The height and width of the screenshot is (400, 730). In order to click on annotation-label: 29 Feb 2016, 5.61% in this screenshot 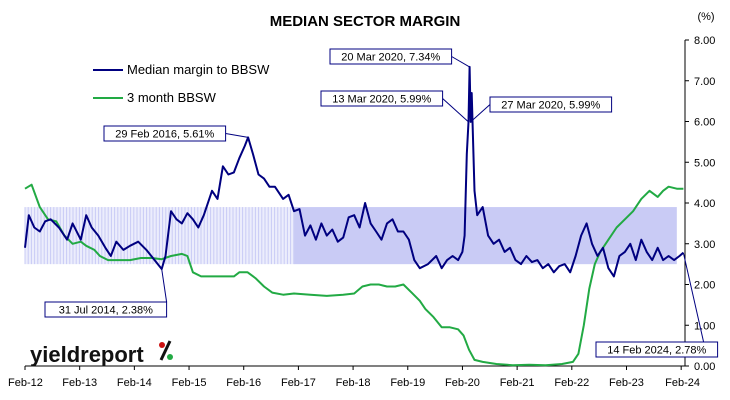, I will do `click(164, 135)`.